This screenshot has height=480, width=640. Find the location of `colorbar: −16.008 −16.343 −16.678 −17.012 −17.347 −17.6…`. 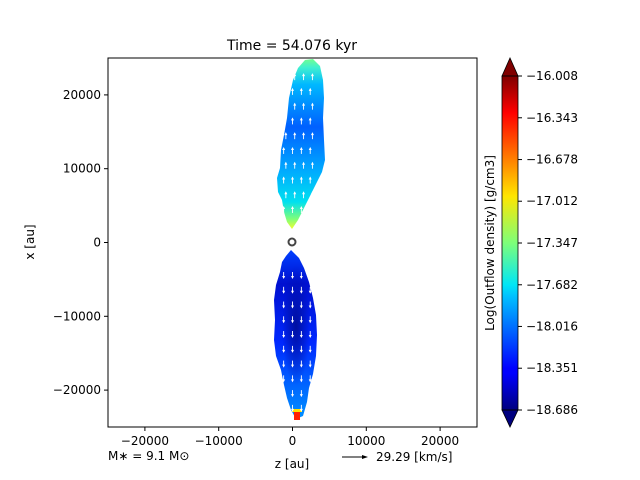

colorbar: −16.008 −16.343 −16.678 −17.012 −17.347 −17.6… is located at coordinates (530, 242).